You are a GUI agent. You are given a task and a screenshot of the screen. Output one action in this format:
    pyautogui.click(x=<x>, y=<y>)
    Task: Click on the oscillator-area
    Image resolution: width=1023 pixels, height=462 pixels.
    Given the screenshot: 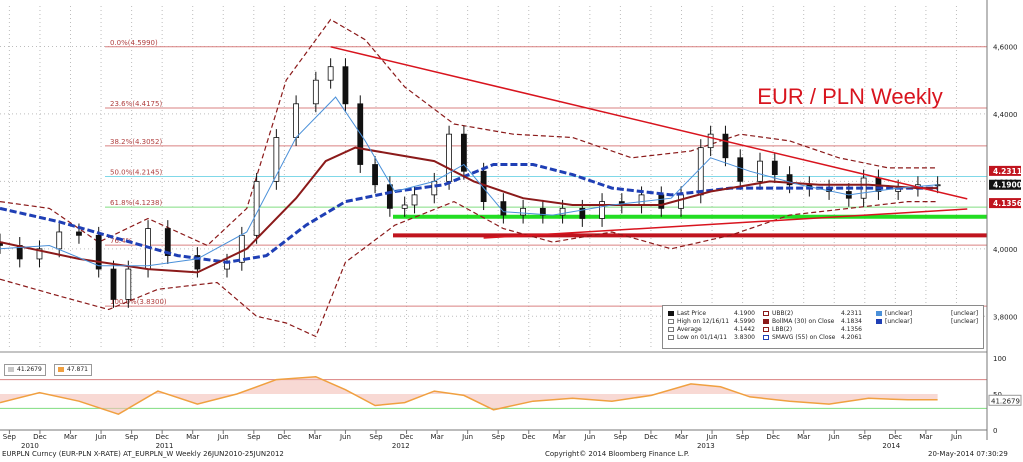 What is the action you would take?
    pyautogui.click(x=469, y=395)
    